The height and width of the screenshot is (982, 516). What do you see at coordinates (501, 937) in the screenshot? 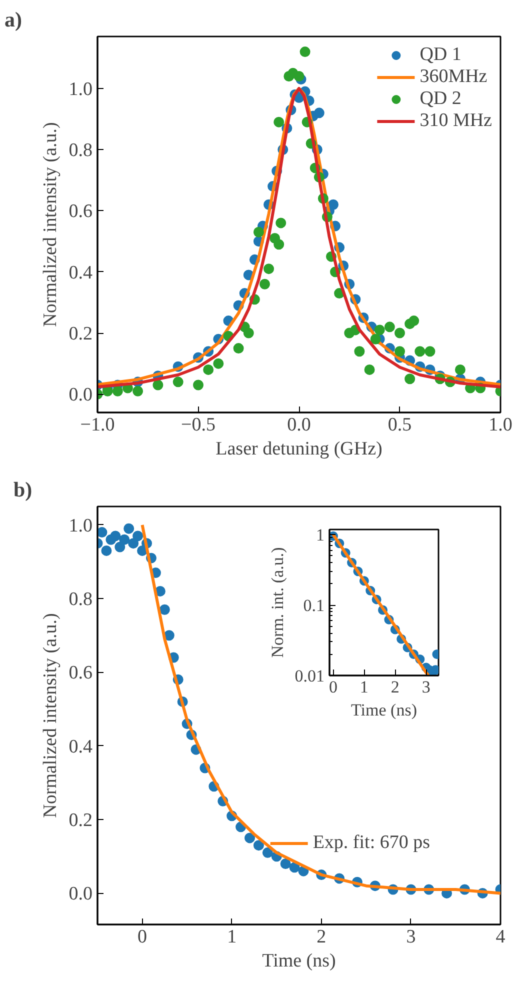
I see `x-tick-label: 4` at bounding box center [501, 937].